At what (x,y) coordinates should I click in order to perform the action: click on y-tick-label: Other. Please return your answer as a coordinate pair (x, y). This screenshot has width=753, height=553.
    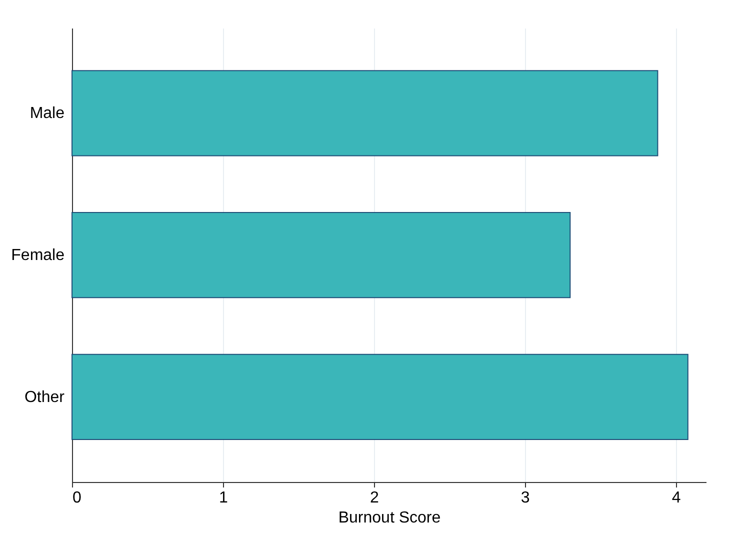
    Looking at the image, I should click on (45, 397).